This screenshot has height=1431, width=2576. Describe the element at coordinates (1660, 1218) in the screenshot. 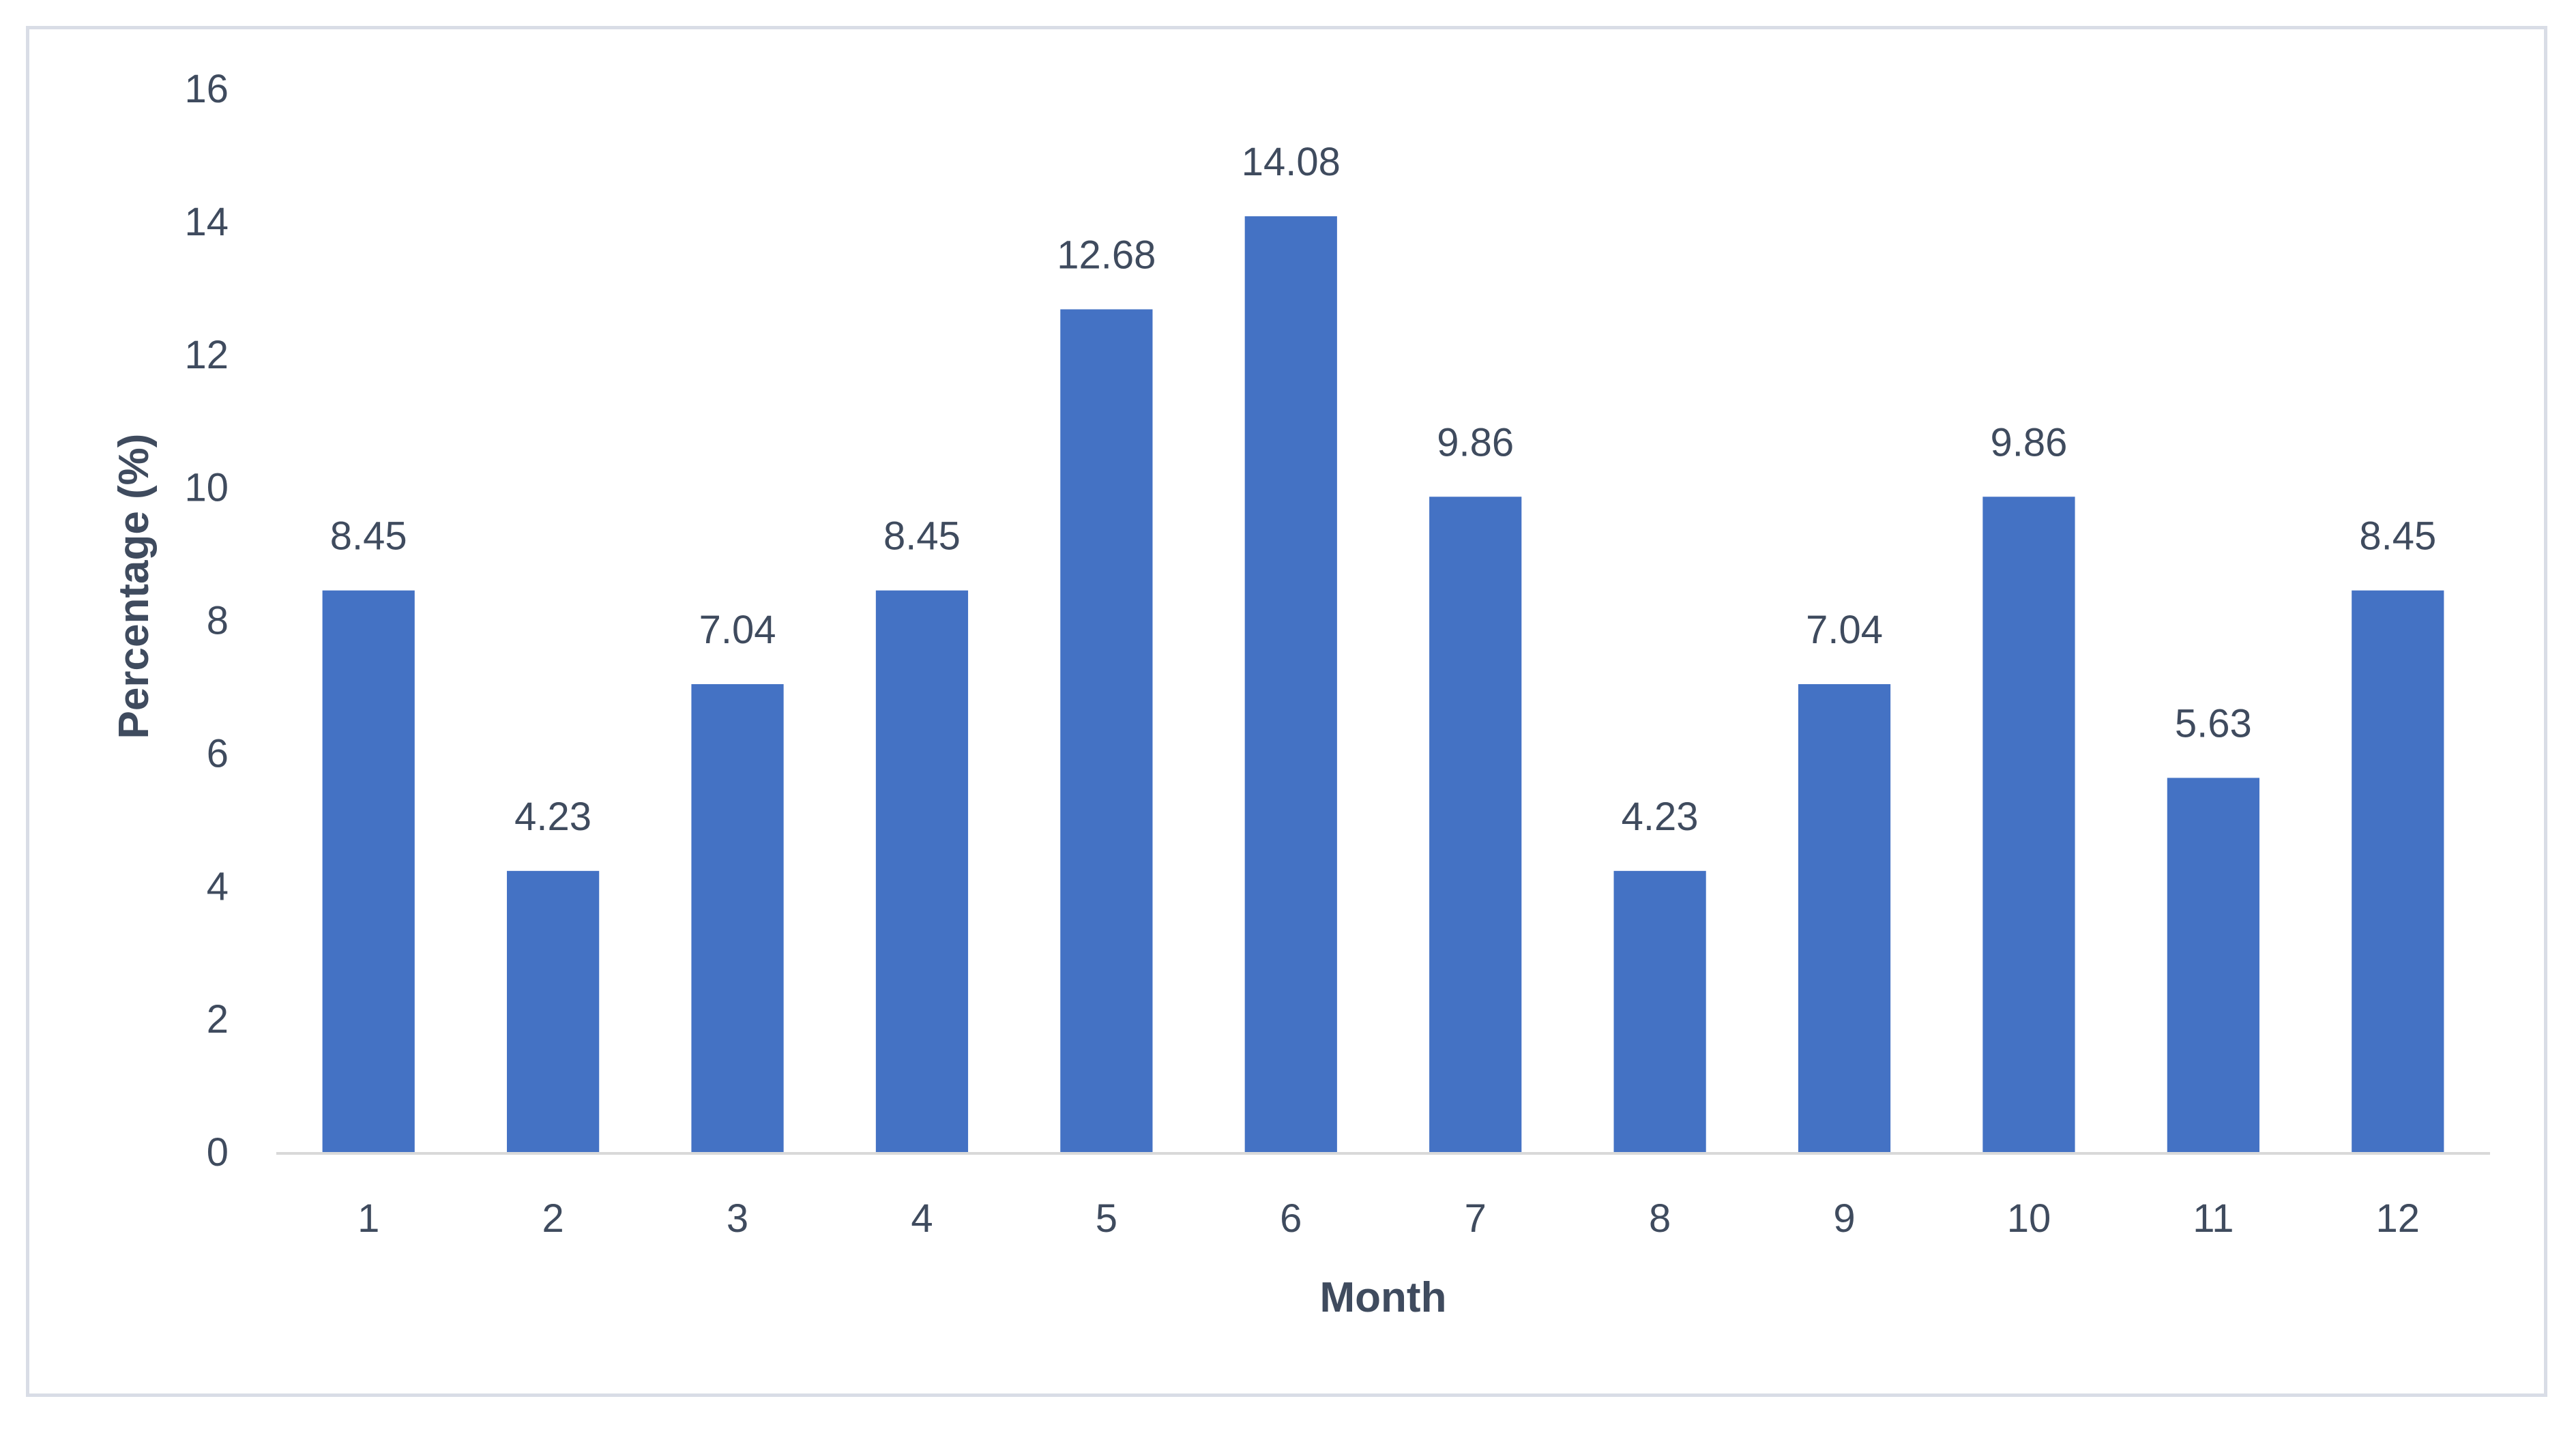

I see `x-tick-label: 8` at that location.